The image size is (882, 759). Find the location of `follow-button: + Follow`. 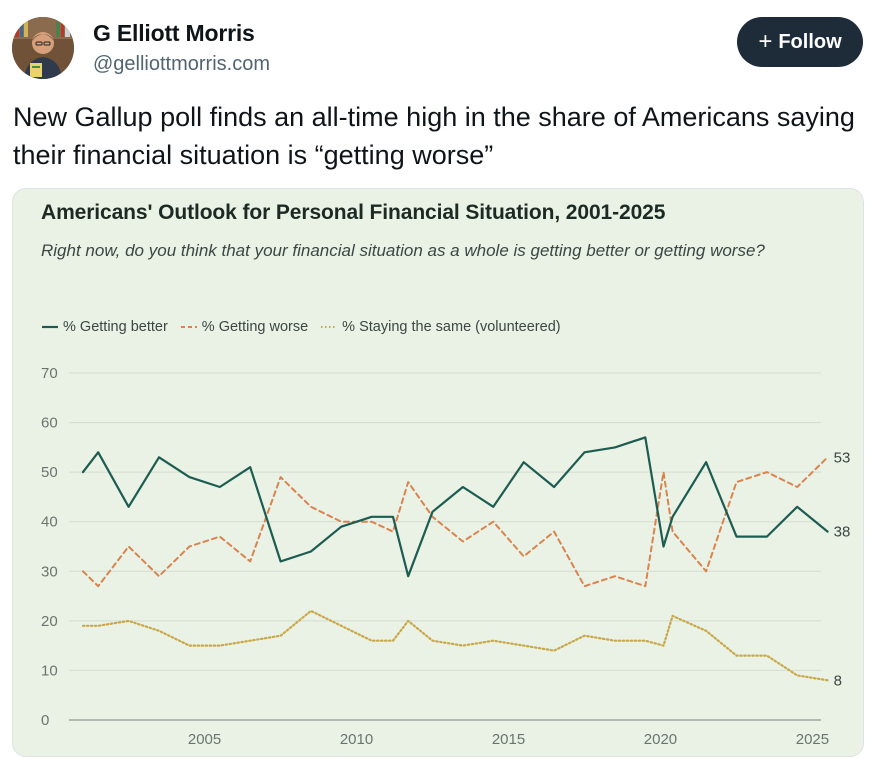

follow-button: + Follow is located at coordinates (800, 42).